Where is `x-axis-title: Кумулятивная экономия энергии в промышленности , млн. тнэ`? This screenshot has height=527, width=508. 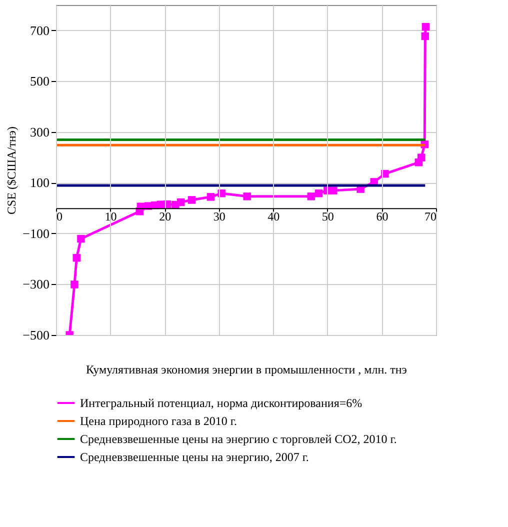 x-axis-title: Кумулятивная экономия энергии в промышленности , млн. тнэ is located at coordinates (246, 369).